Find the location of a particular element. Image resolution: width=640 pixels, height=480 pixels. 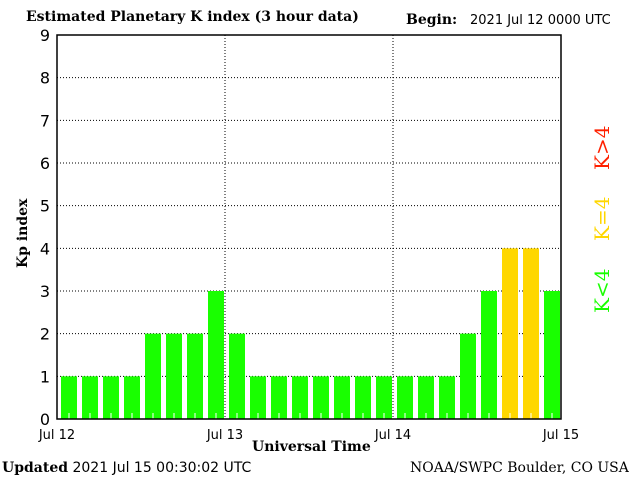

y-tick-label: 0 is located at coordinates (45, 419).